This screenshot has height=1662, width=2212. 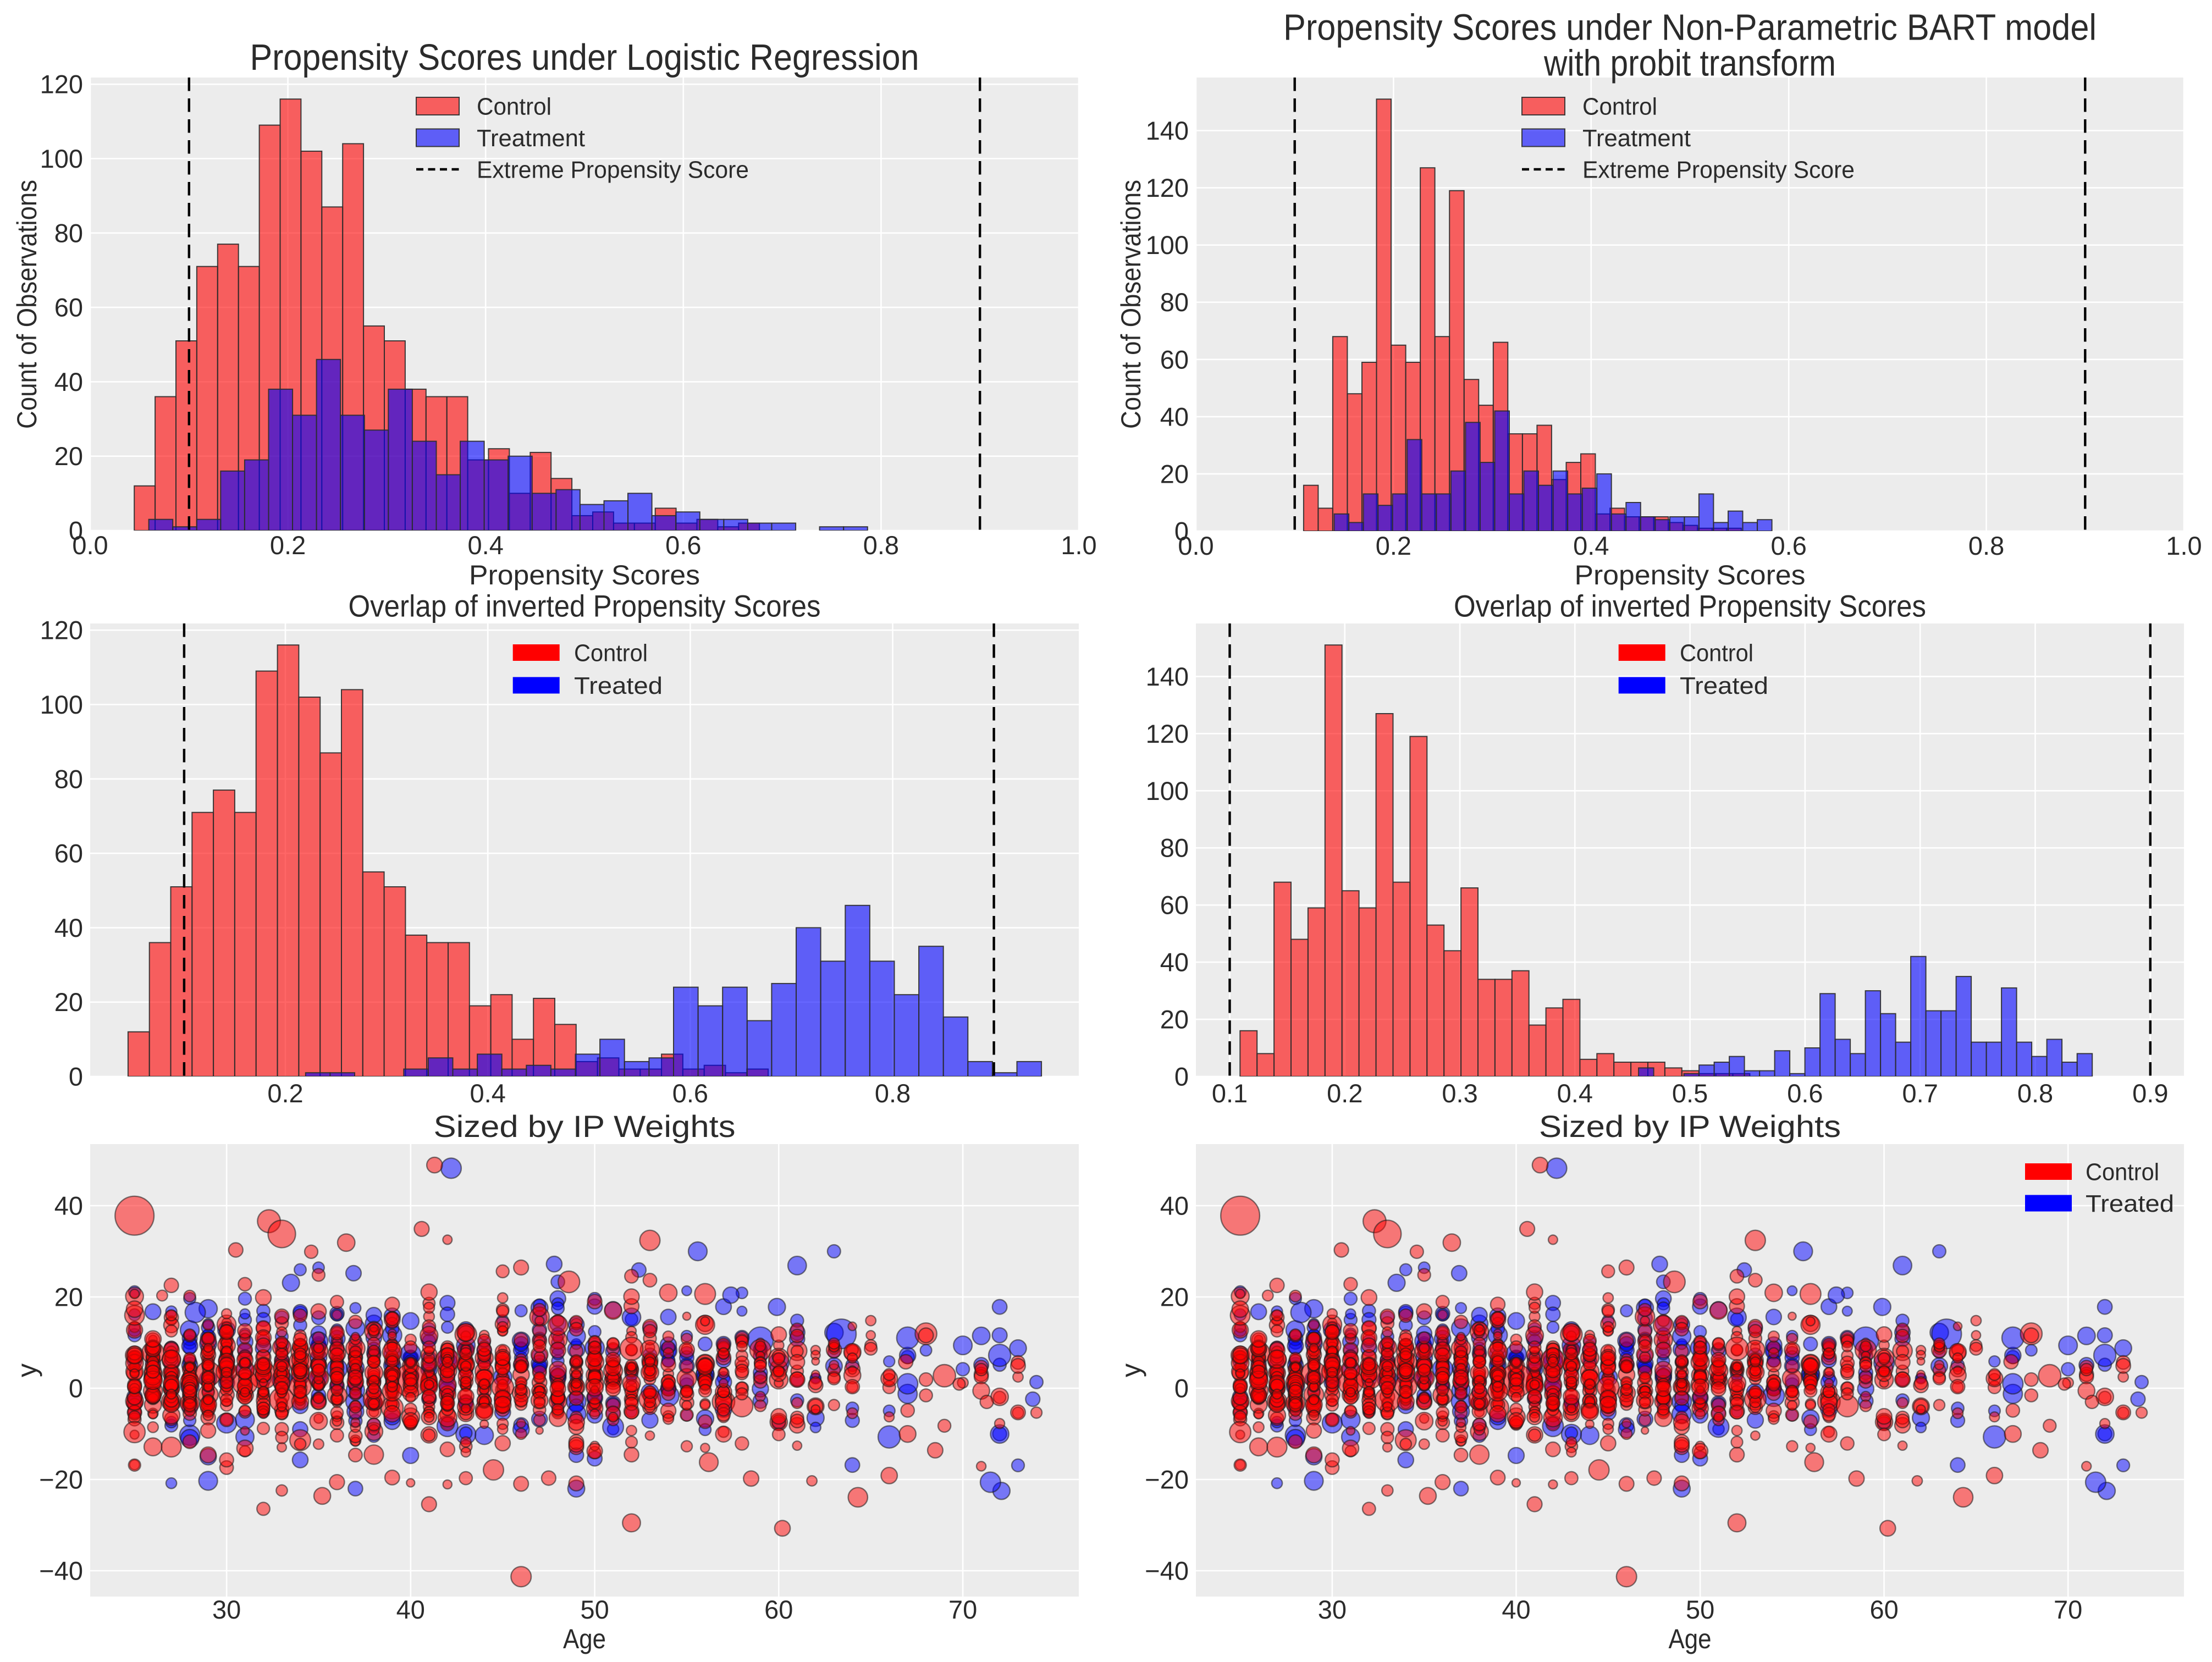 I want to click on svg-text: with probit transform, so click(x=1689, y=63).